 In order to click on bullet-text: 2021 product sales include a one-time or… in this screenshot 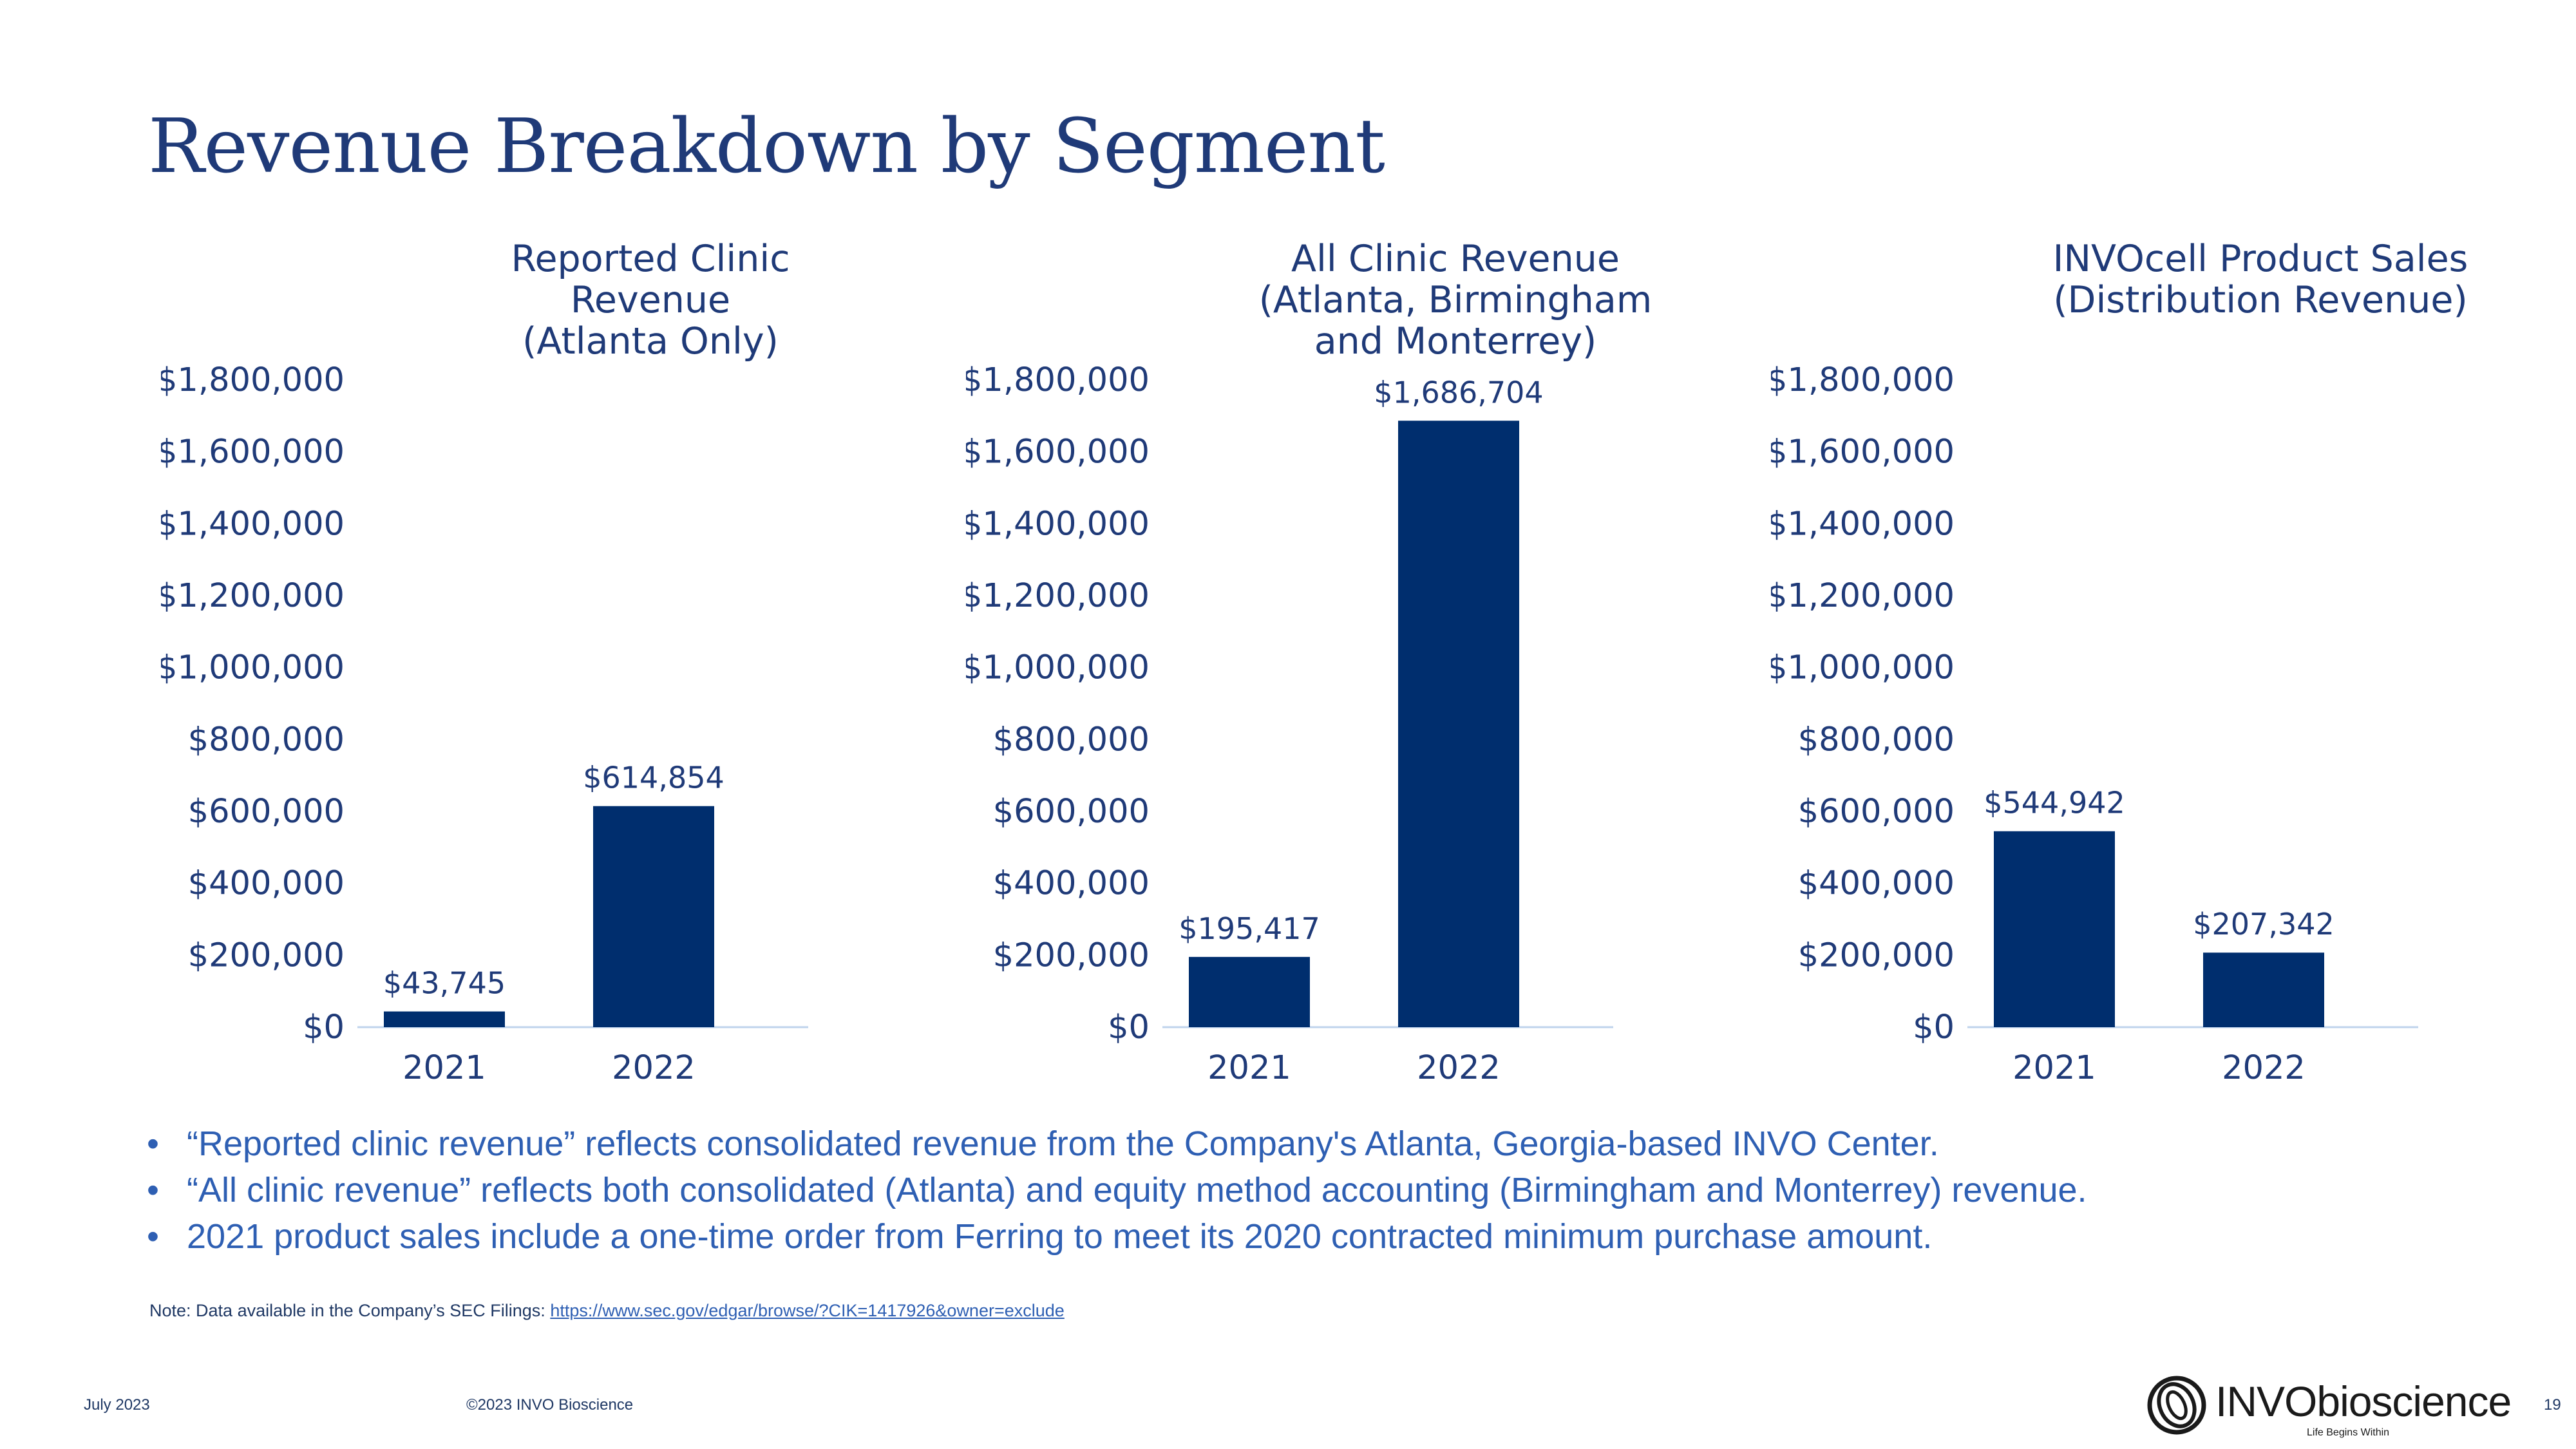, I will do `click(1060, 1236)`.